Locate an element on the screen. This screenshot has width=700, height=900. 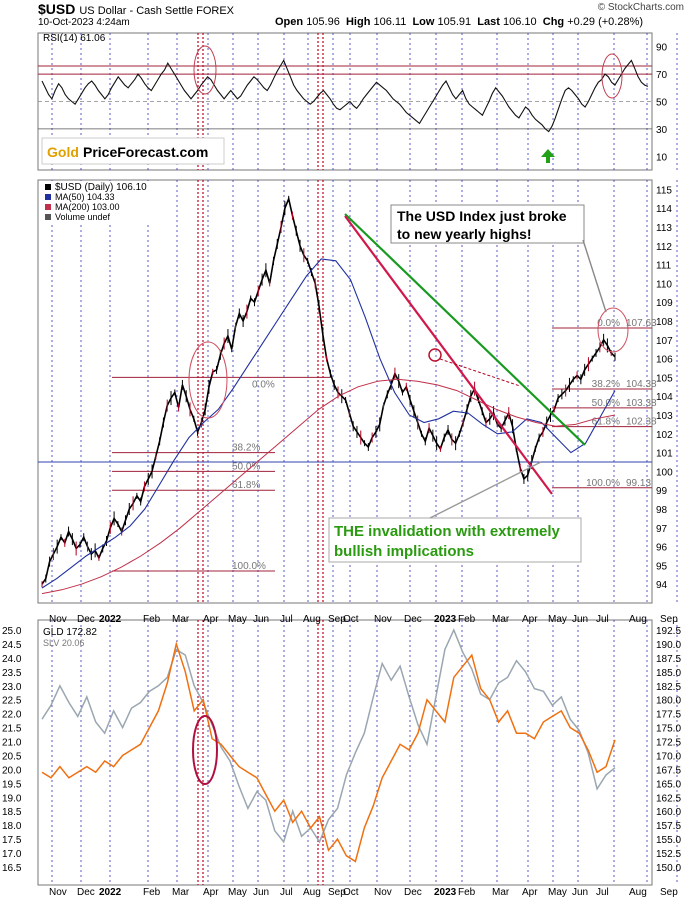
fib-left-label: 50.0% is located at coordinates (246, 466).